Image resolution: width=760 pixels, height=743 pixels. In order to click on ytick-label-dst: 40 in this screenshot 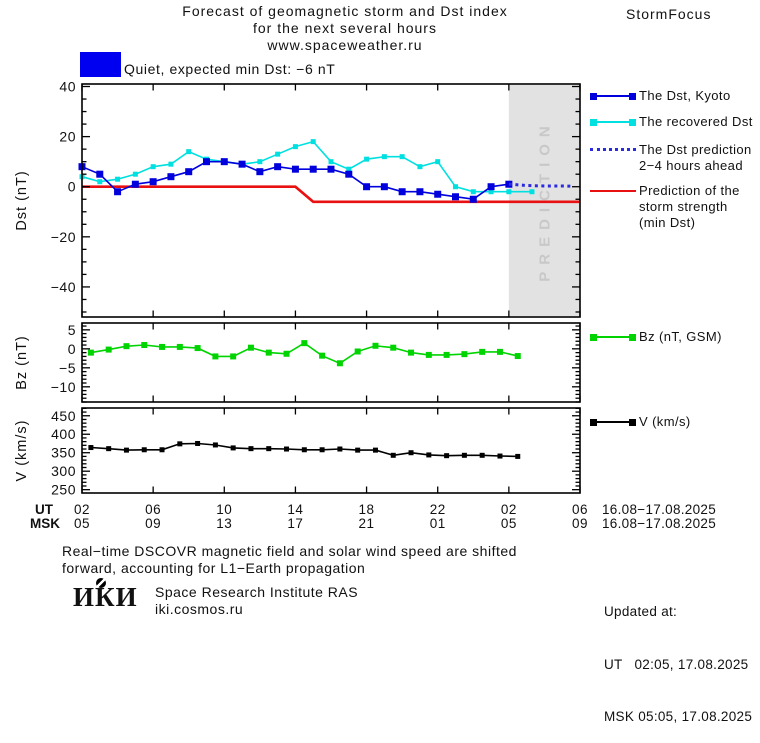, I will do `click(67, 87)`.